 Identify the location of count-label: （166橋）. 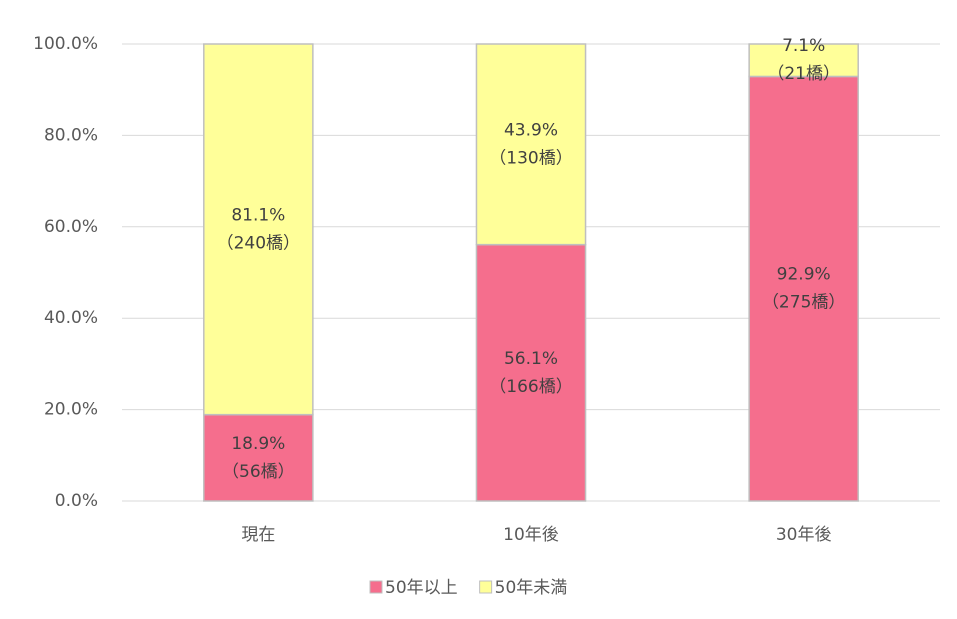
(530, 387).